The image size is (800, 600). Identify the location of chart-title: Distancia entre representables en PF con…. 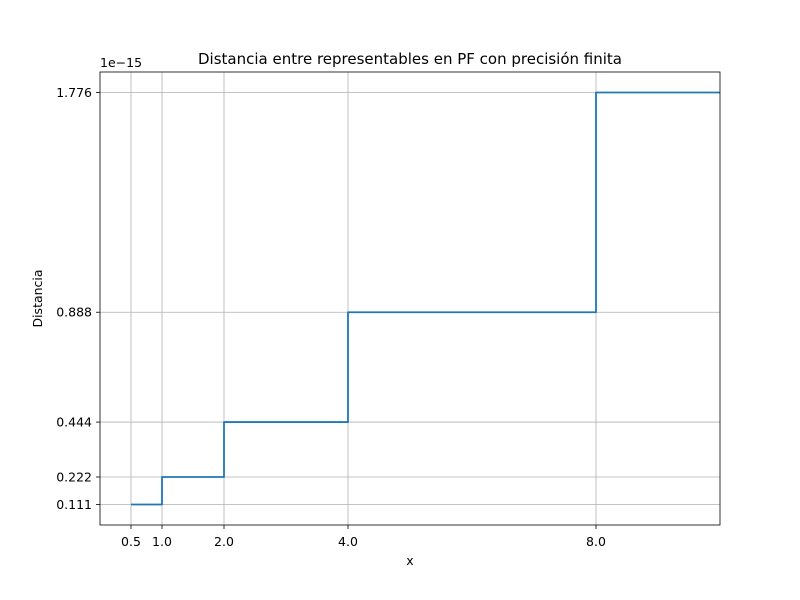
(410, 59).